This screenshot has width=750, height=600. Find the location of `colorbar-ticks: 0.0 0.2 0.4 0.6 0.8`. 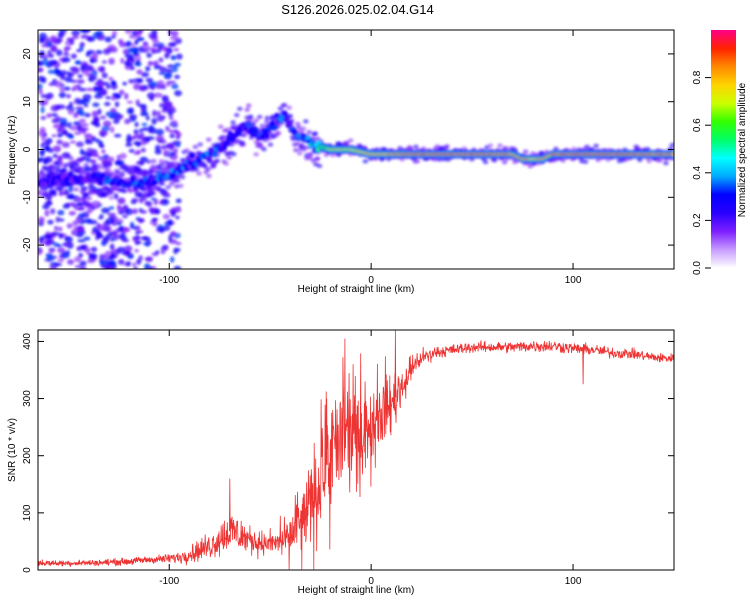

colorbar-ticks: 0.0 0.2 0.4 0.6 0.8 is located at coordinates (701, 172).